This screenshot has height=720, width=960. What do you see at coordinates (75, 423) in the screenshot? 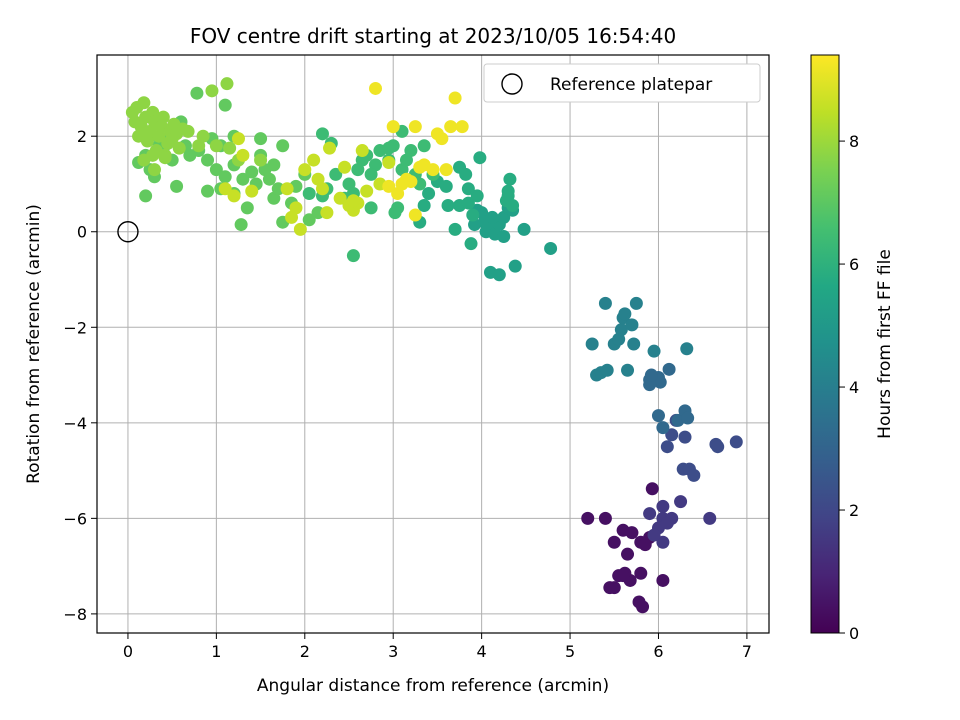
I see `y-tick-label: −4` at bounding box center [75, 423].